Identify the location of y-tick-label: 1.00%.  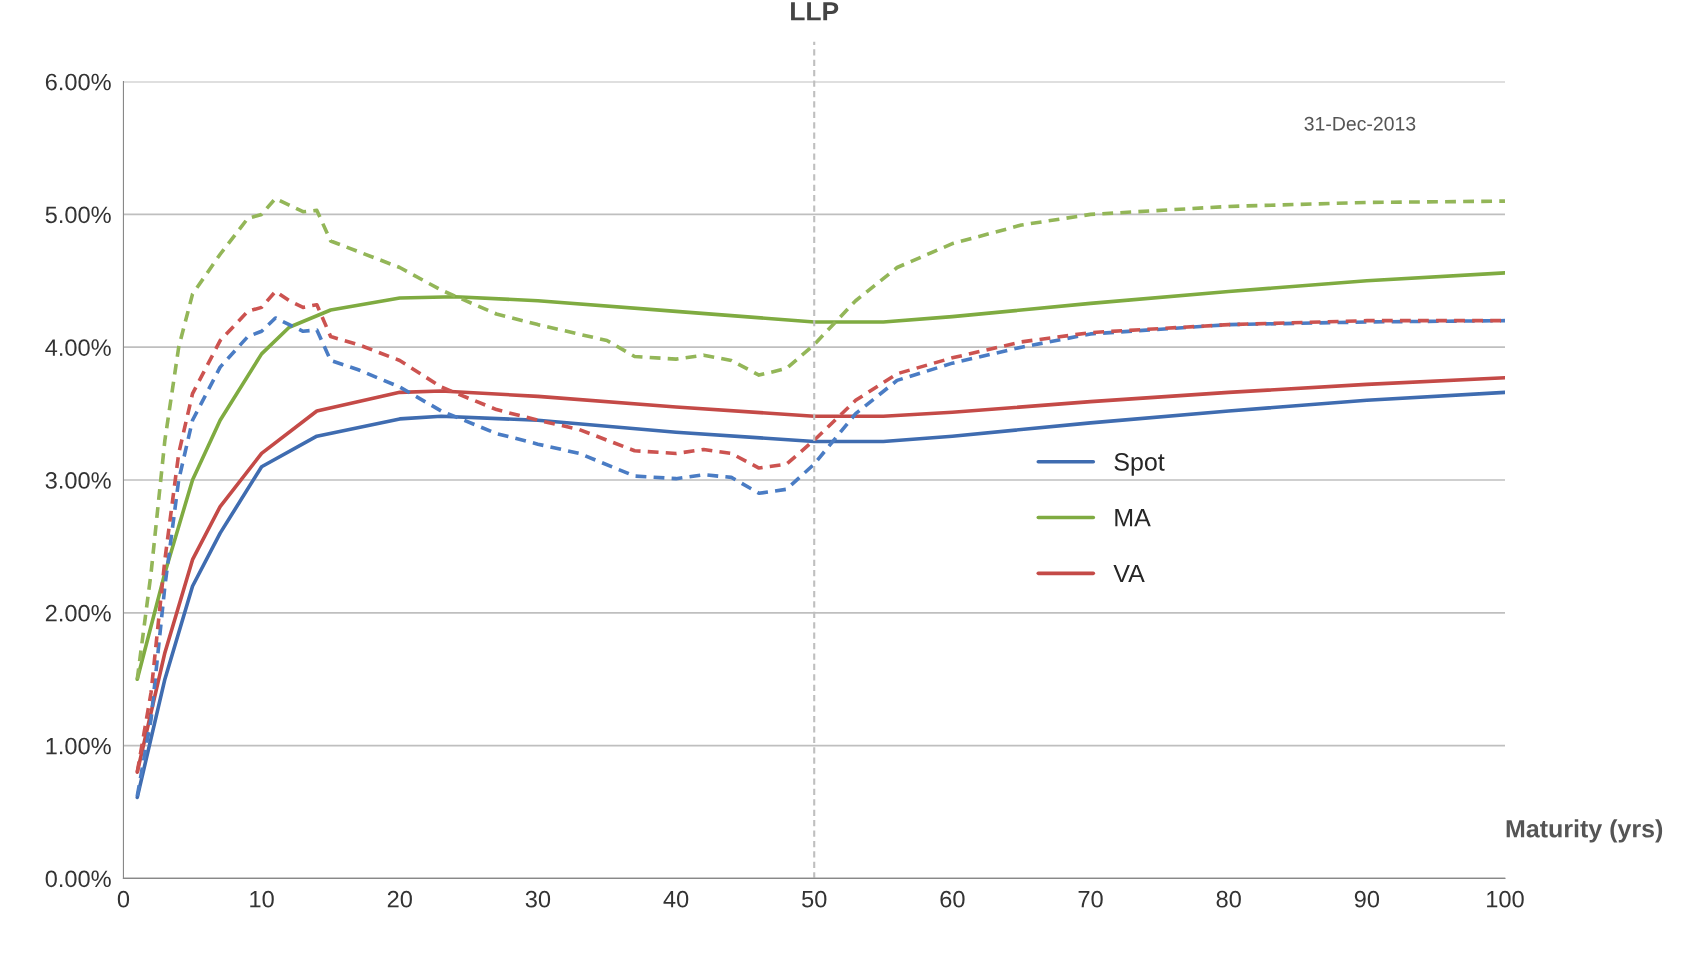
(78, 746).